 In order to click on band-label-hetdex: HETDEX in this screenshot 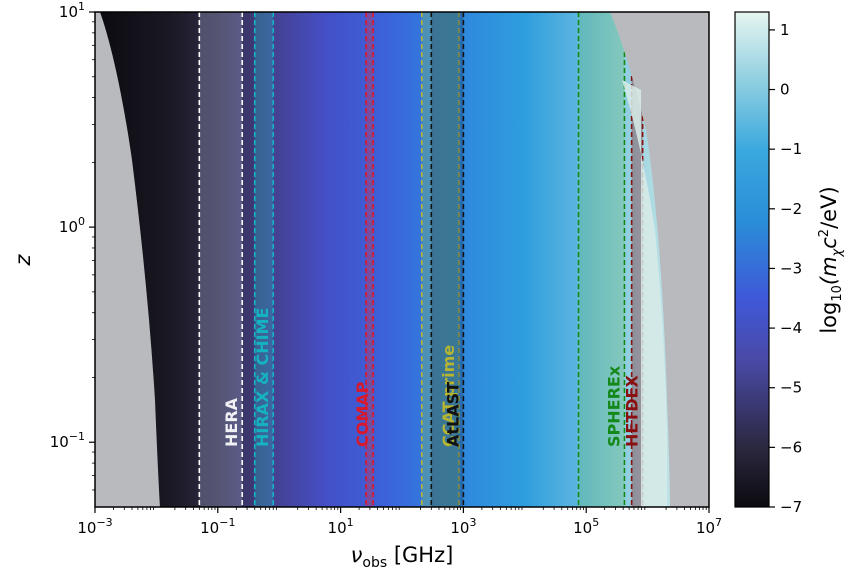, I will do `click(632, 411)`.